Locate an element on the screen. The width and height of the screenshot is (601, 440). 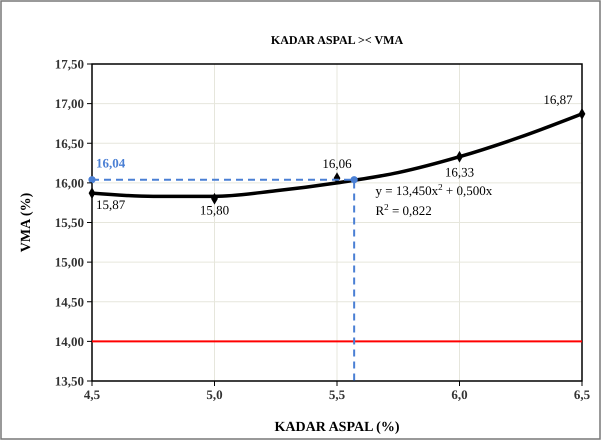
annotation: R$^{2}$ = 0,822 is located at coordinates (404, 210).